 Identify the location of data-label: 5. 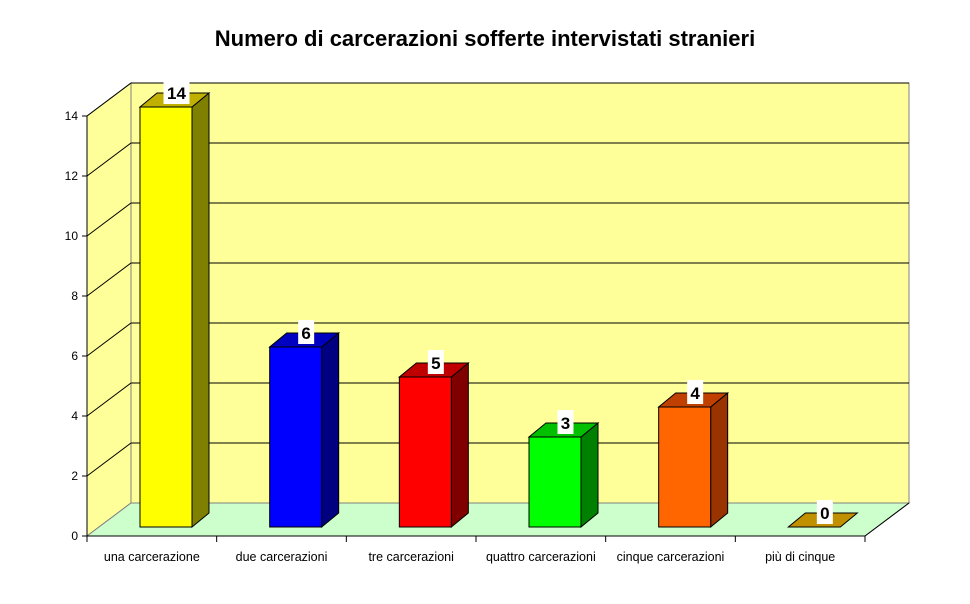
(435, 363).